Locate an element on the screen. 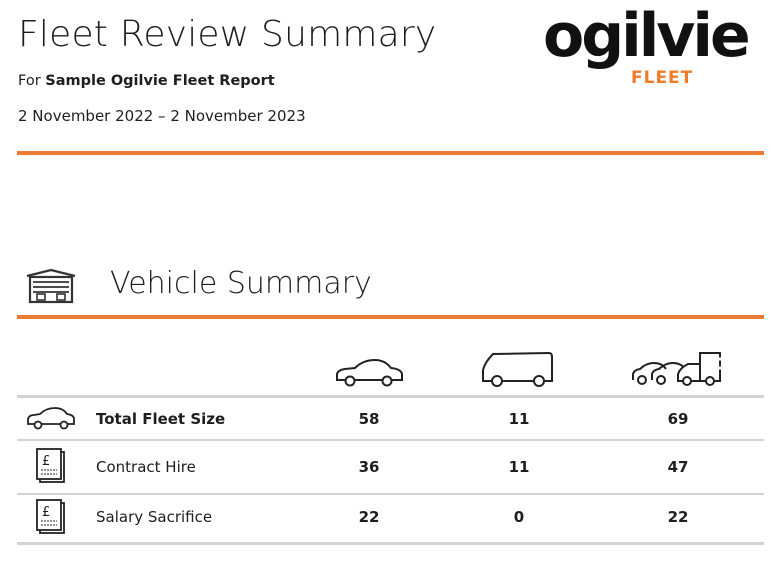  row-label-contract-hire: Contract Hire is located at coordinates (146, 467).